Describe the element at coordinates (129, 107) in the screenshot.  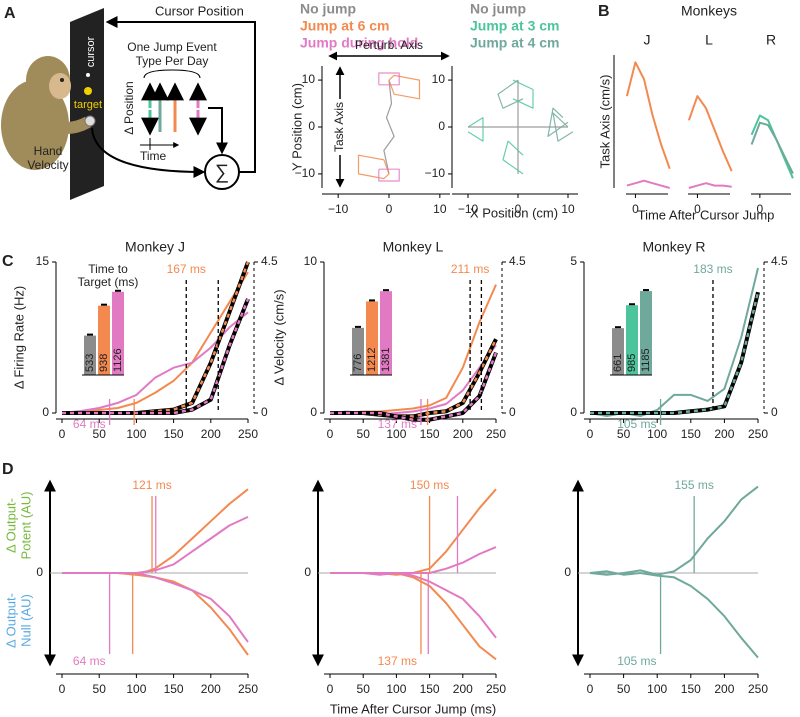
I see `delta-position-label: Δ Position` at that location.